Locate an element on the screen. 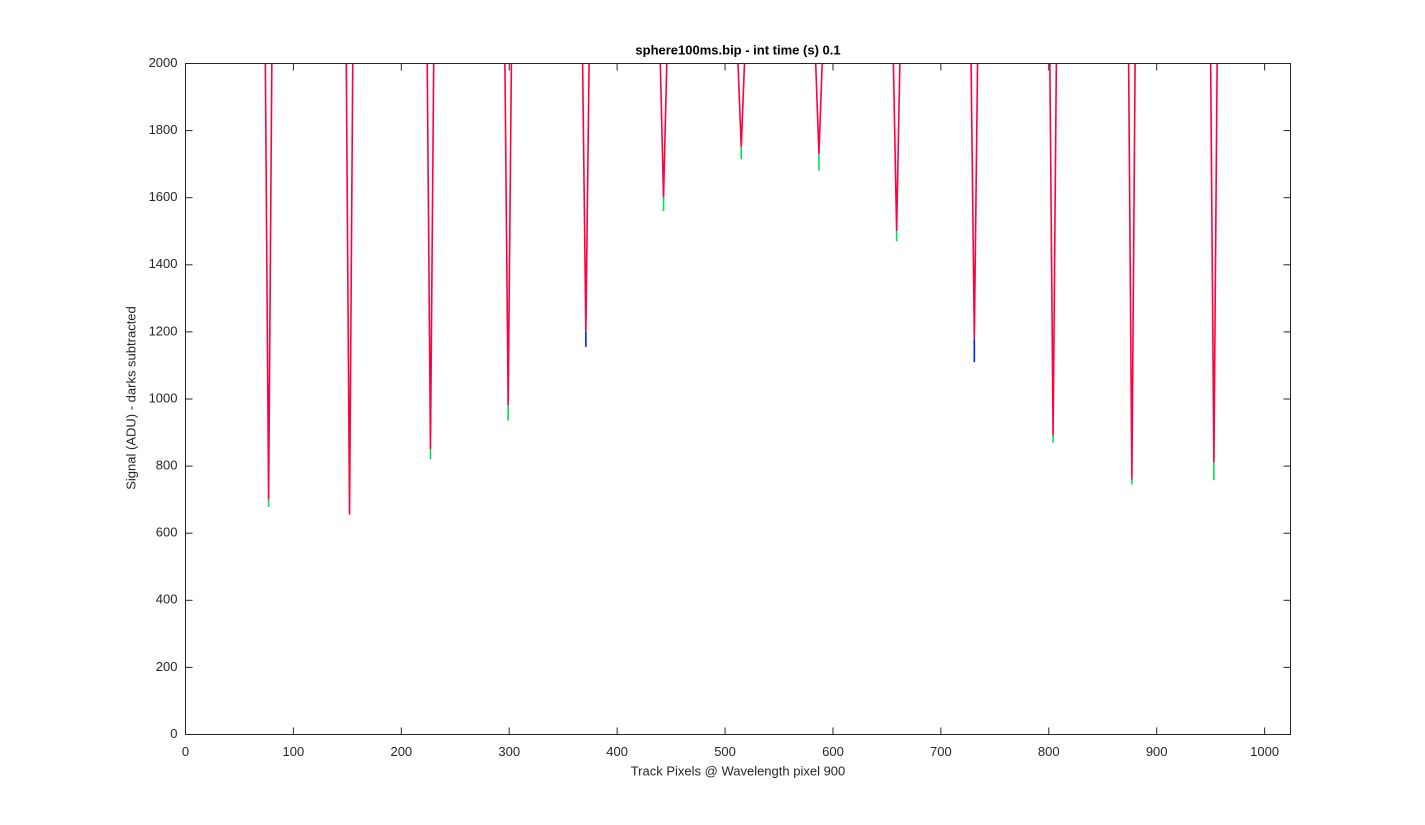 The image size is (1425, 825). x-tick-label: 700 is located at coordinates (941, 751).